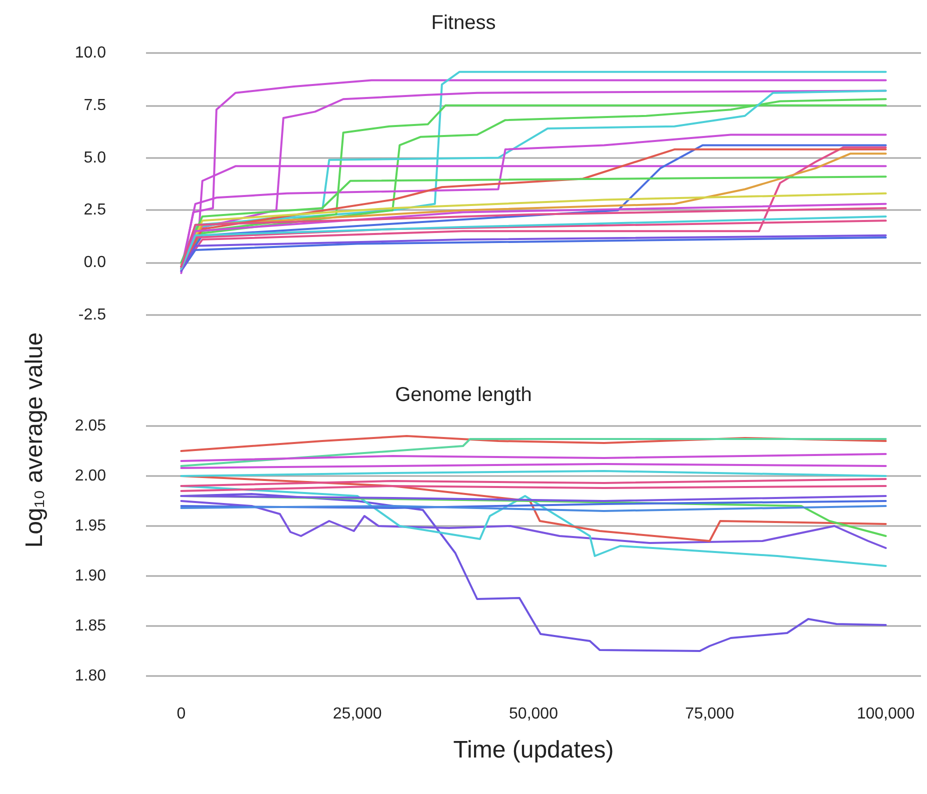 The height and width of the screenshot is (794, 927). What do you see at coordinates (533, 750) in the screenshot?
I see `x-axis-title: Time (updates)` at bounding box center [533, 750].